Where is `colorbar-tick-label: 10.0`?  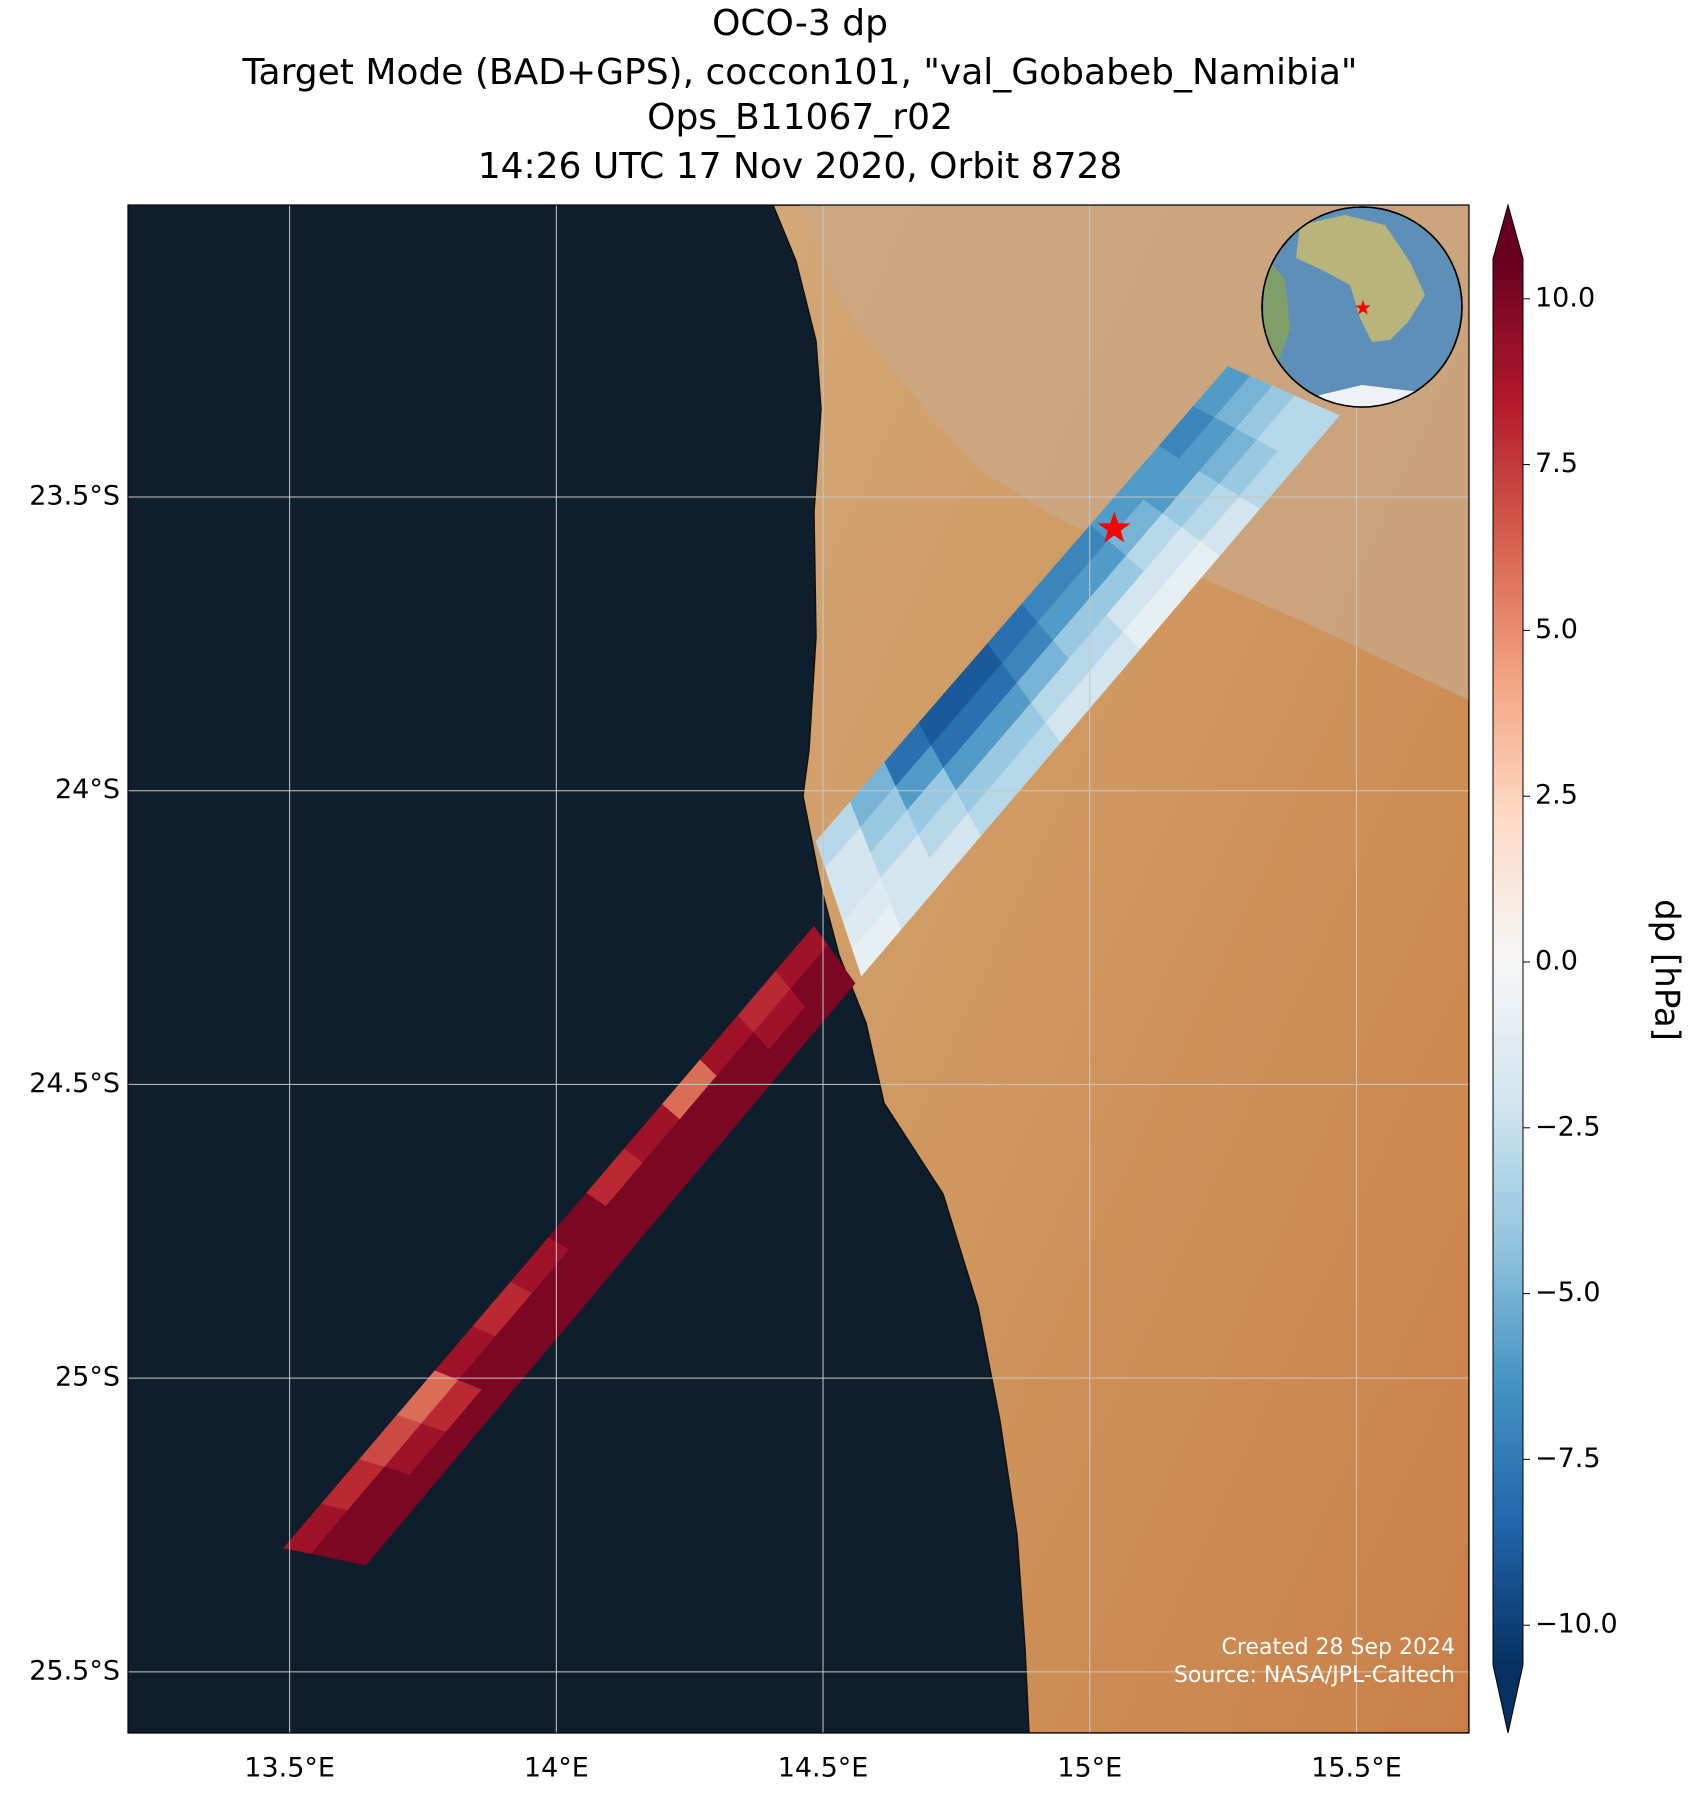 colorbar-tick-label: 10.0 is located at coordinates (1565, 297).